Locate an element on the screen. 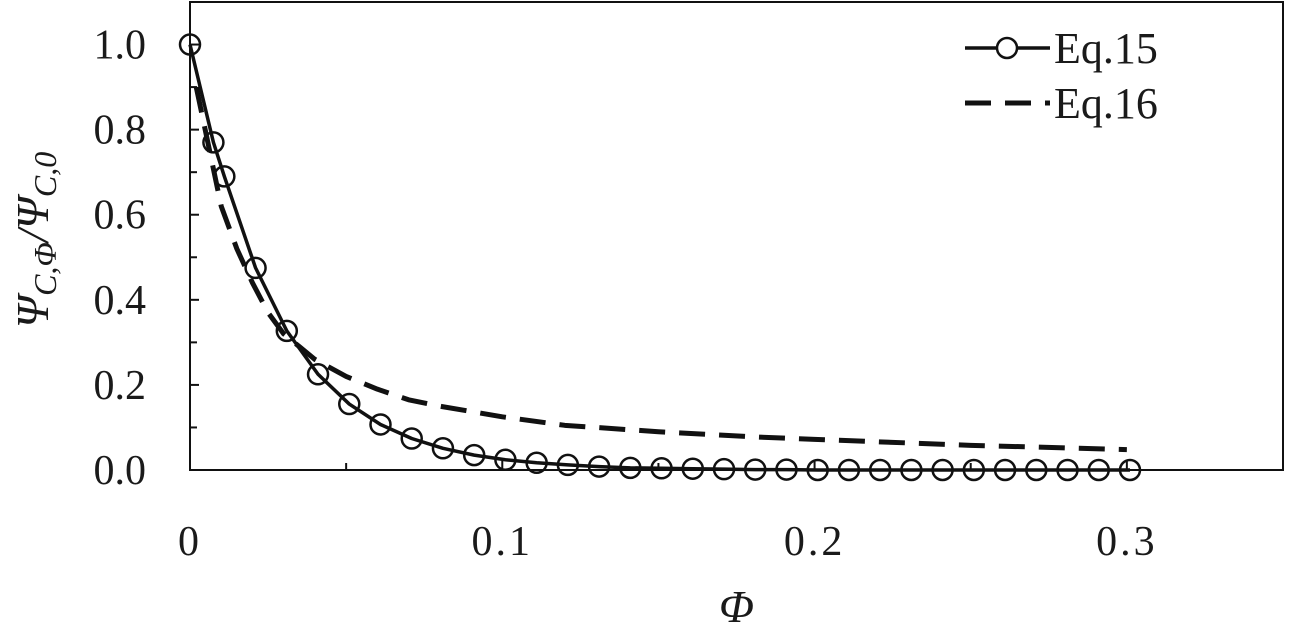  legend-entry-eq16: Eq.16 is located at coordinates (1061, 103).